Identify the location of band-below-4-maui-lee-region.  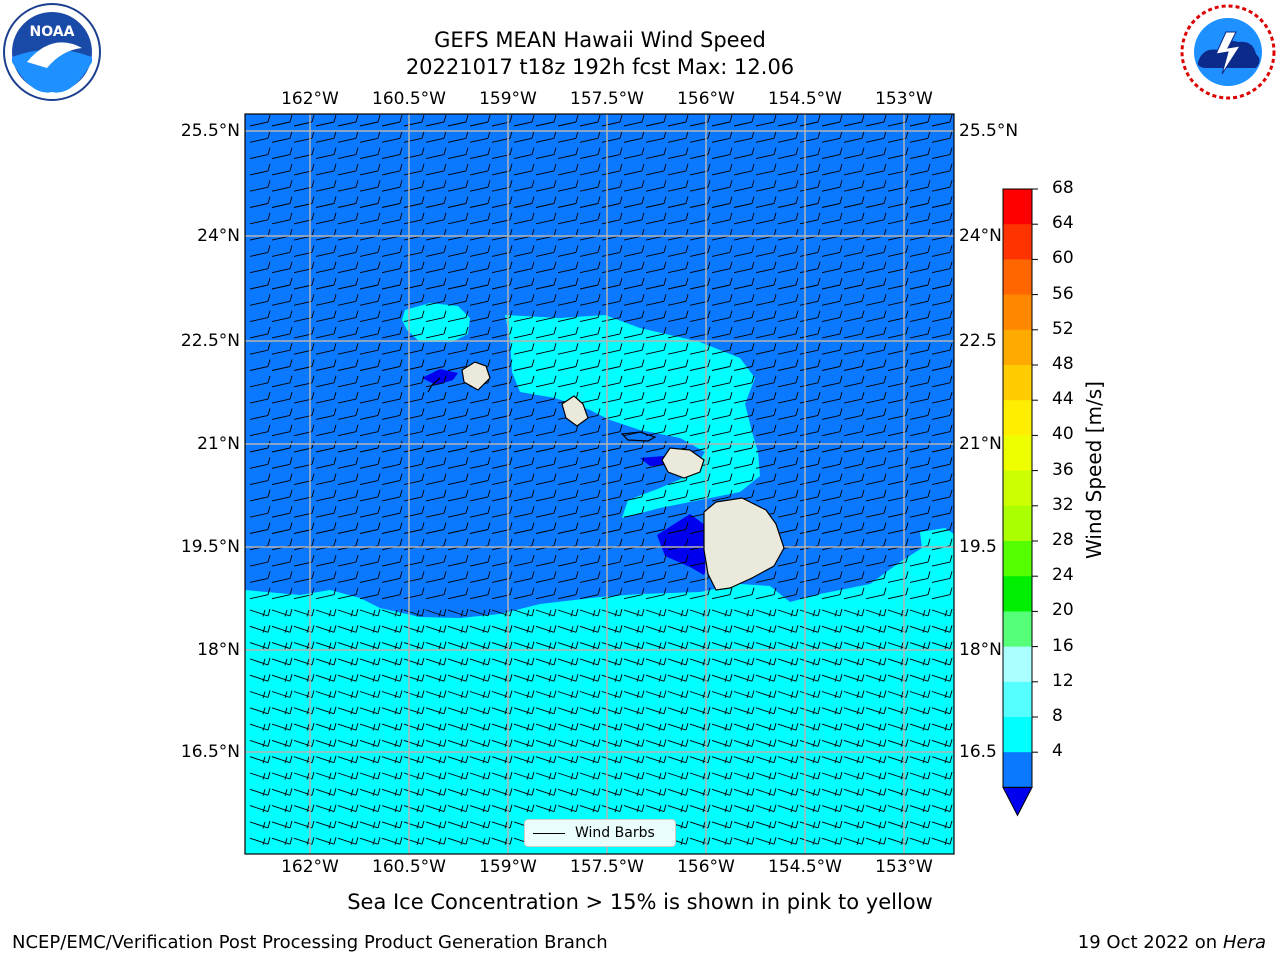
(654, 461).